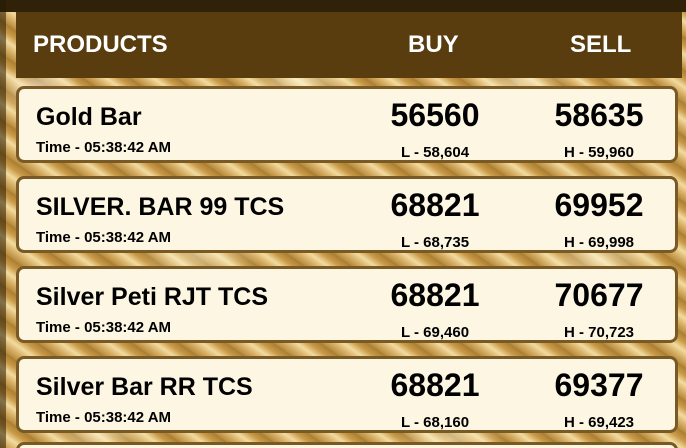 Image resolution: width=686 pixels, height=448 pixels. What do you see at coordinates (433, 44) in the screenshot?
I see `buy-column-header: BUY` at bounding box center [433, 44].